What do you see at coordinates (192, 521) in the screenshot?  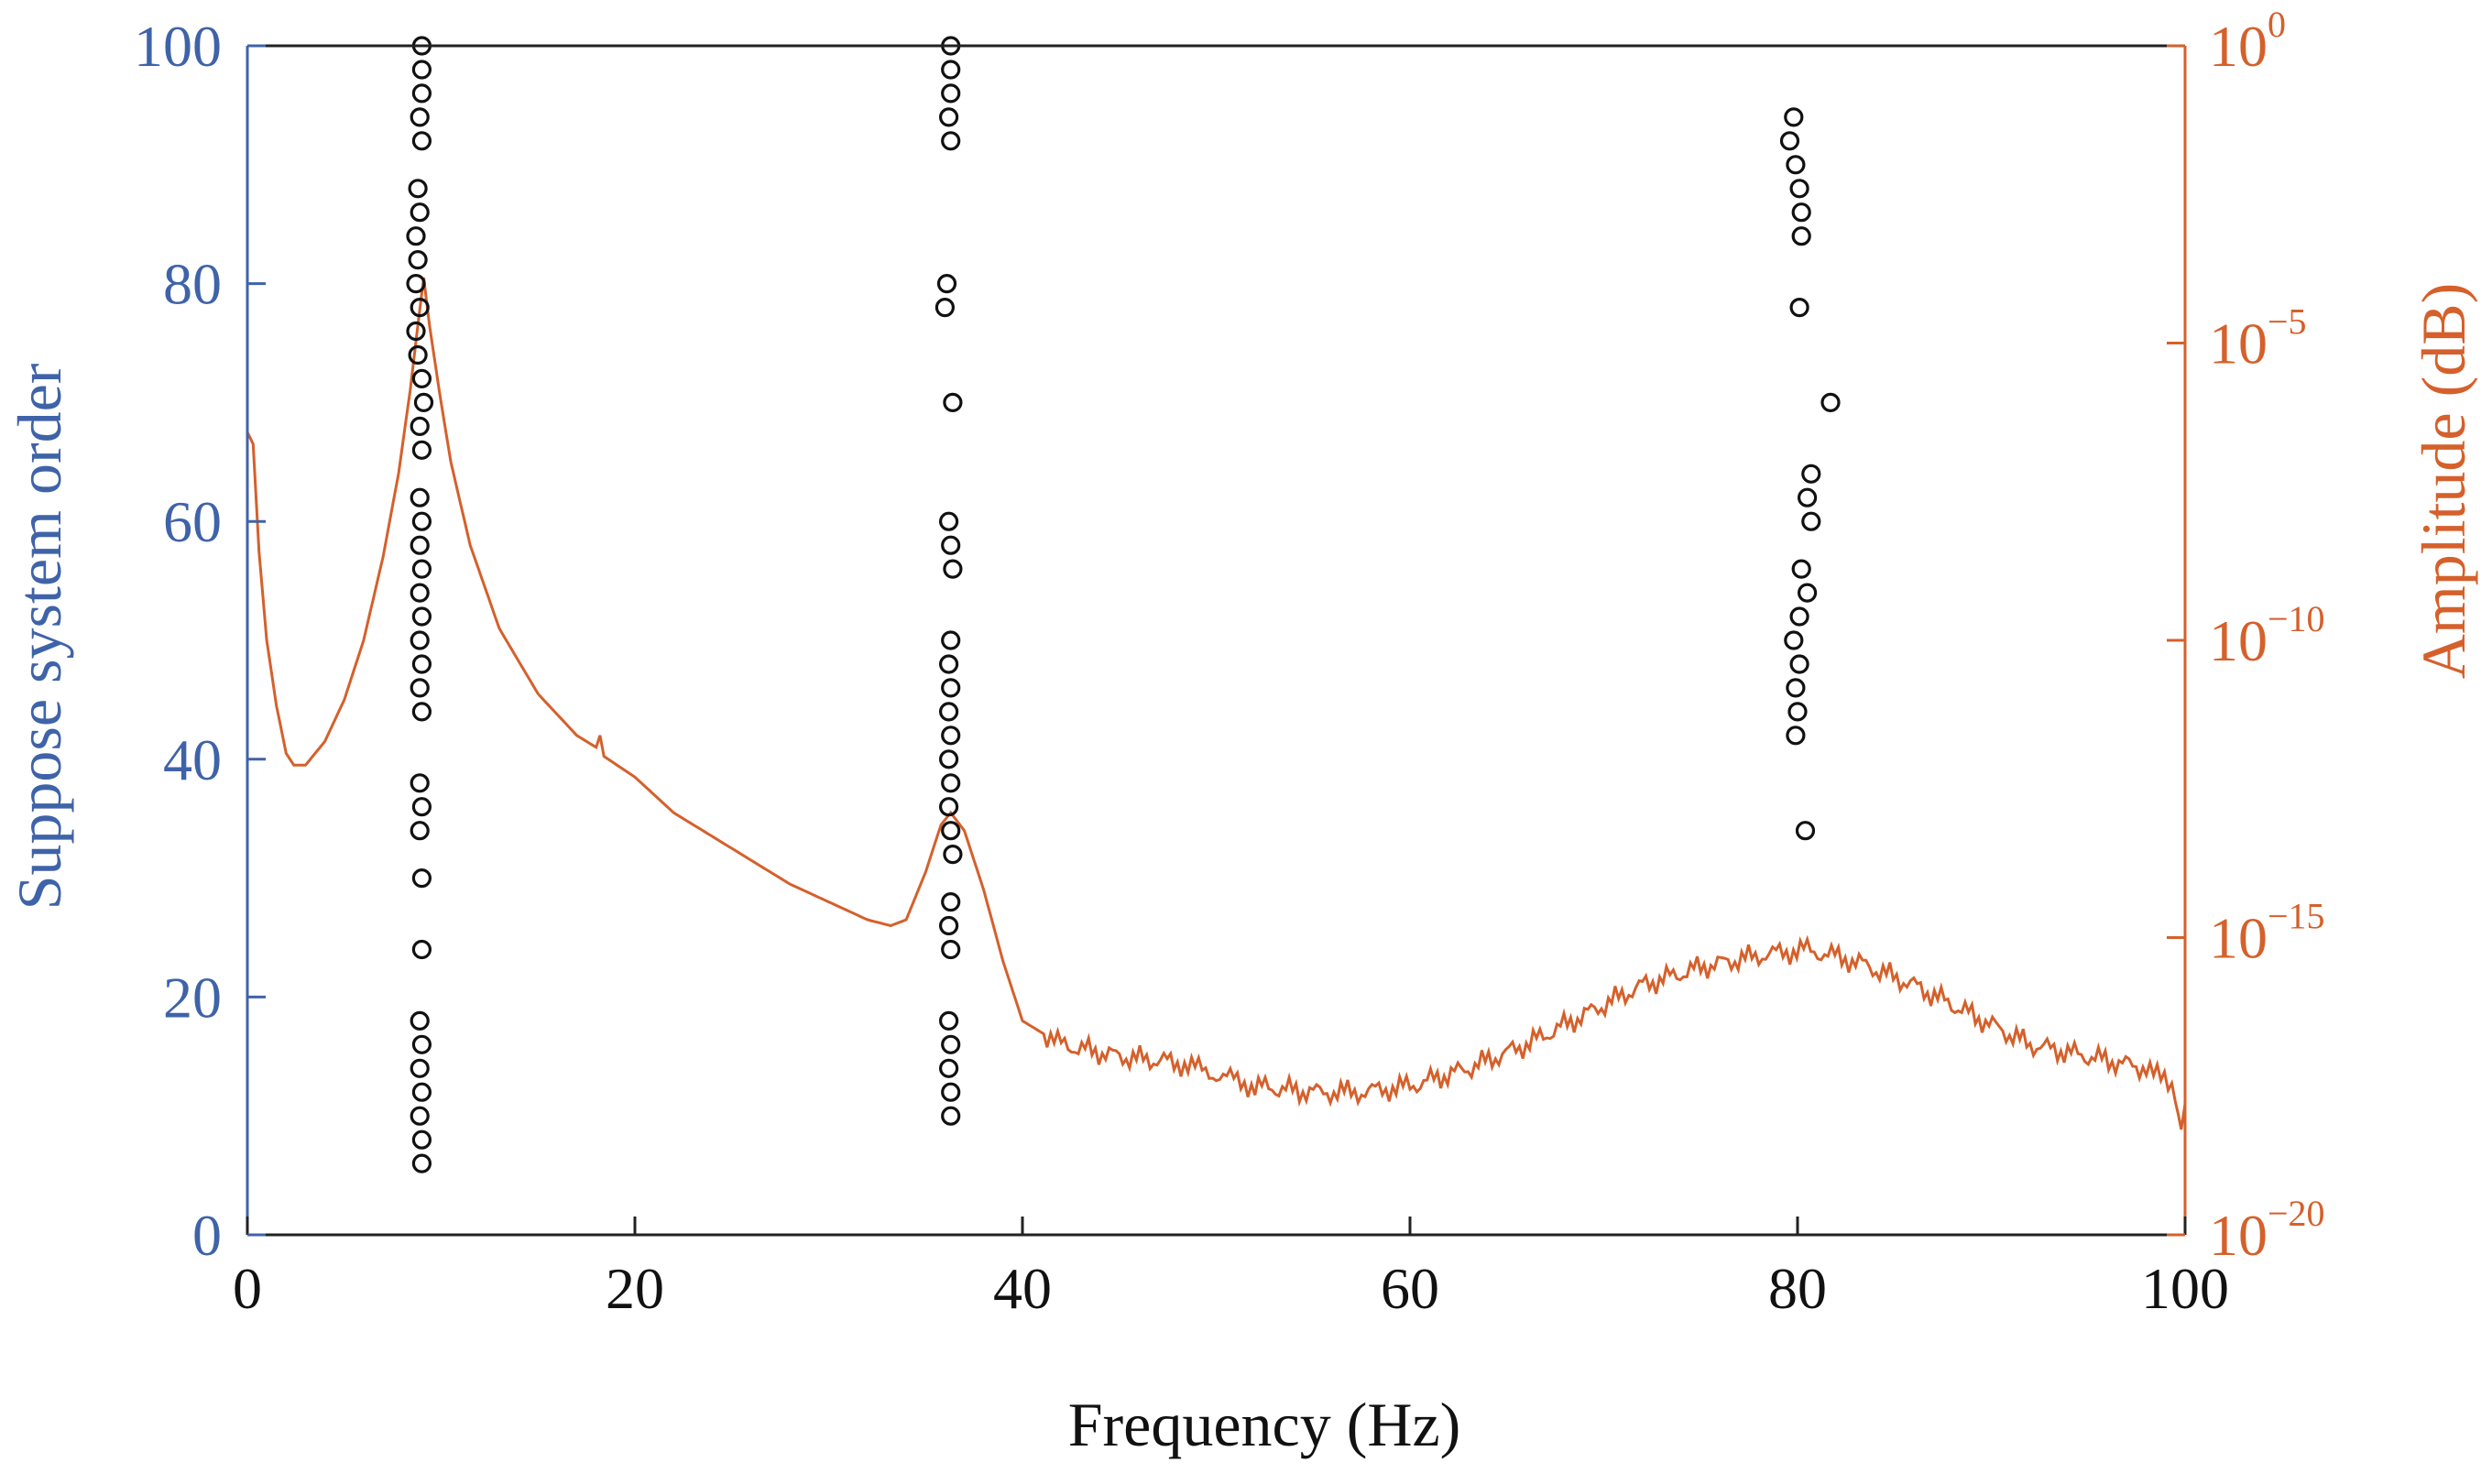 I see `left-y-tick-label: 60` at bounding box center [192, 521].